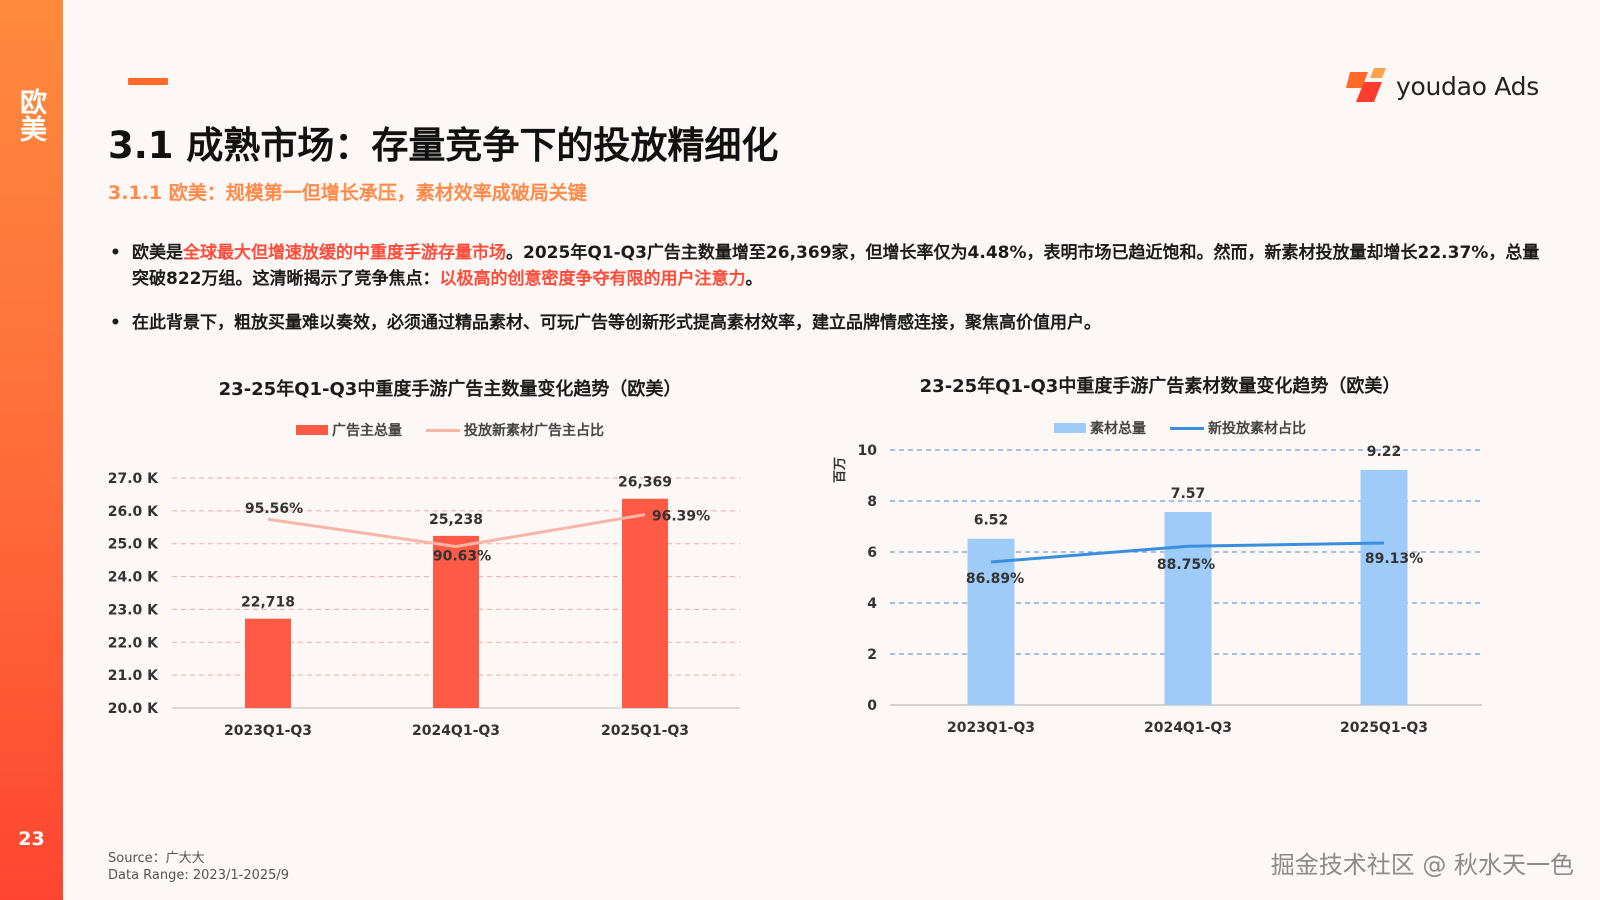 Image resolution: width=1600 pixels, height=900 pixels. What do you see at coordinates (872, 553) in the screenshot?
I see `y-tick-label: 6` at bounding box center [872, 553].